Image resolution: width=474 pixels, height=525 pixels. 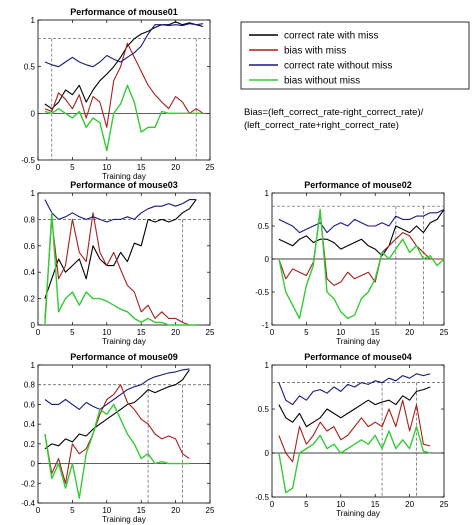 What do you see at coordinates (124, 12) in the screenshot?
I see `chart-title-mouse01: Performance of mouse01` at bounding box center [124, 12].